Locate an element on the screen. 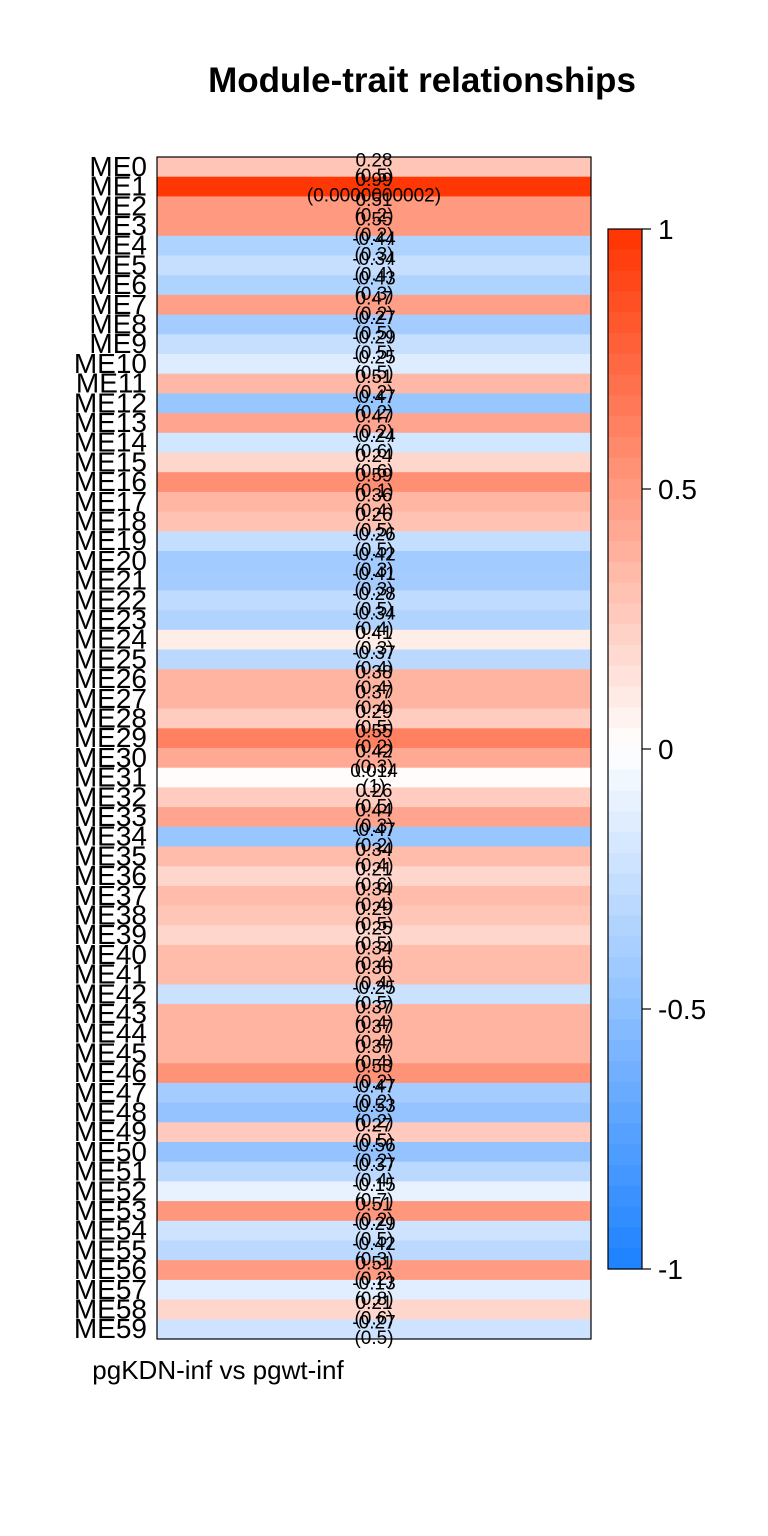 The image size is (768, 1536). heatmap-cell-me34 is located at coordinates (374, 836).